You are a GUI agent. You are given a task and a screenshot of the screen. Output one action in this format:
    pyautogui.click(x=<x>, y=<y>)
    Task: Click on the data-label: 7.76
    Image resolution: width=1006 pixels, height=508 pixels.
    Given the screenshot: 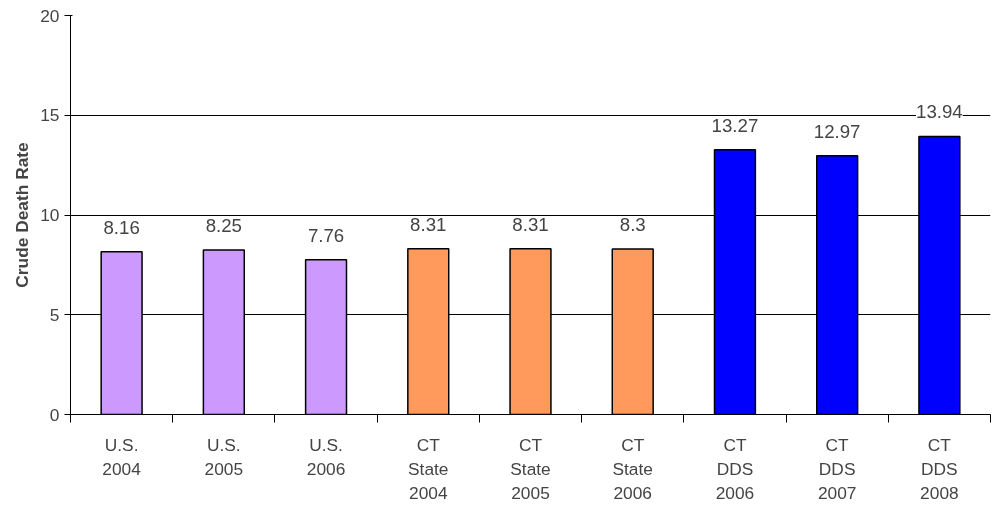 What is the action you would take?
    pyautogui.click(x=326, y=235)
    